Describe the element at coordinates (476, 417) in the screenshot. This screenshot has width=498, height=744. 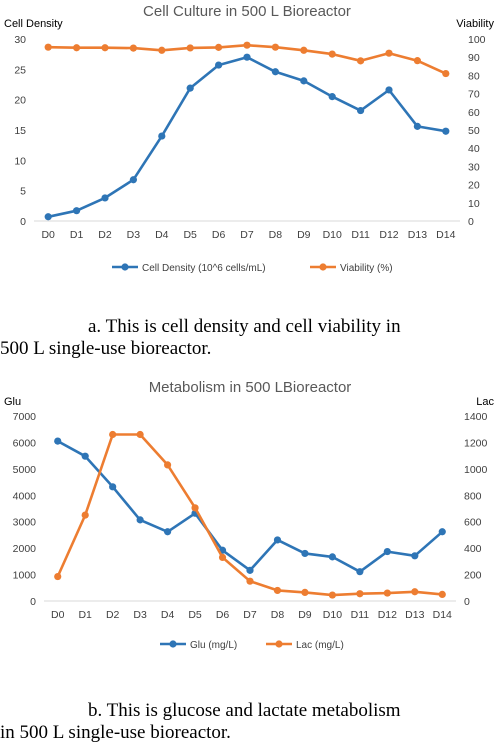
I see `right-tick-label: 1400` at that location.